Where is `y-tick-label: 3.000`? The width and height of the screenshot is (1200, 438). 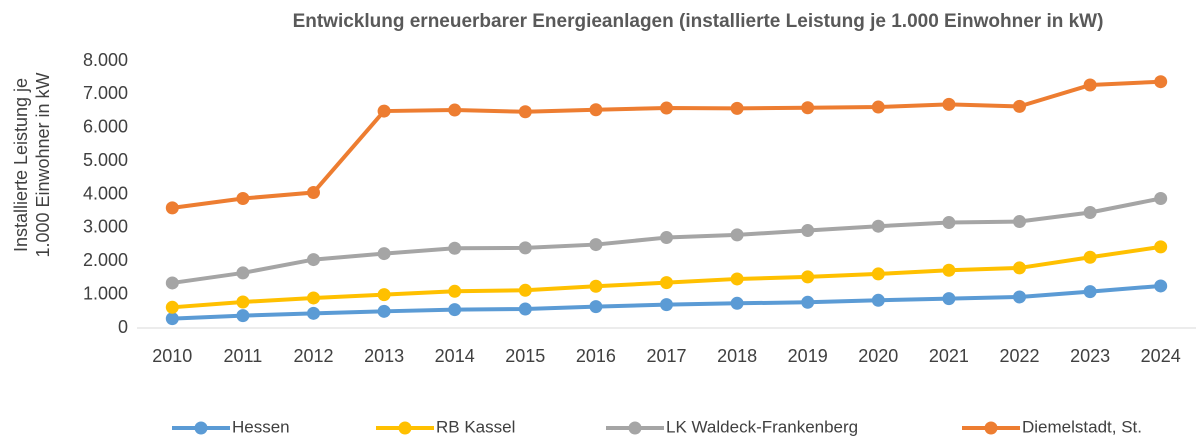 y-tick-label: 3.000 is located at coordinates (105, 227).